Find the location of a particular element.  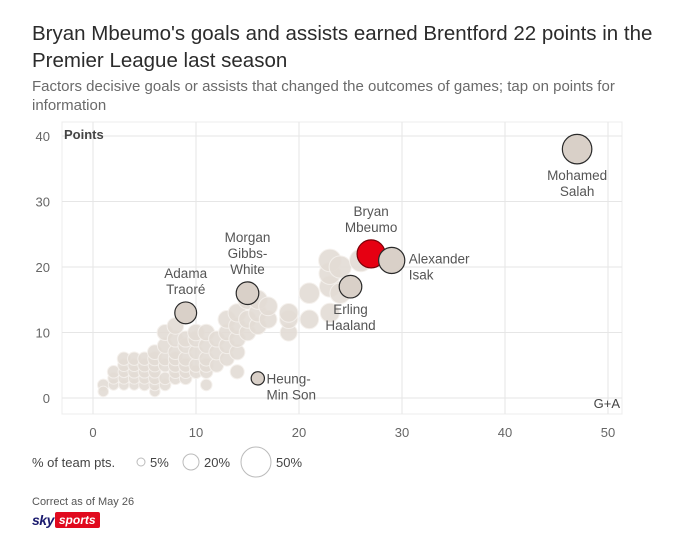

x-tick-label: 40 is located at coordinates (505, 432).